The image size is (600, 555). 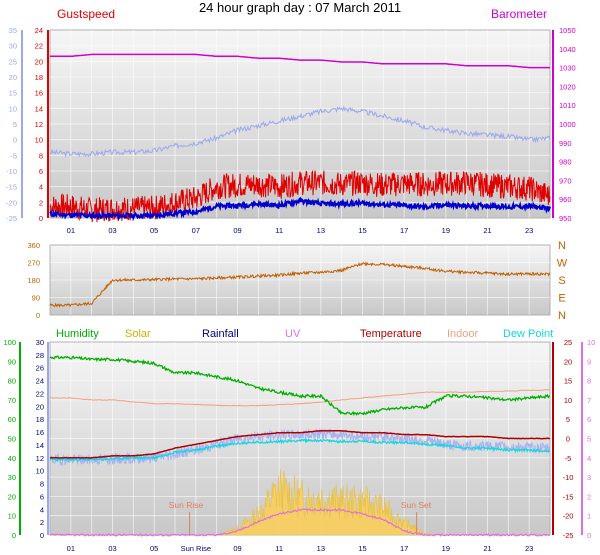 I want to click on humidity-axis-tick: 100, so click(x=9, y=342).